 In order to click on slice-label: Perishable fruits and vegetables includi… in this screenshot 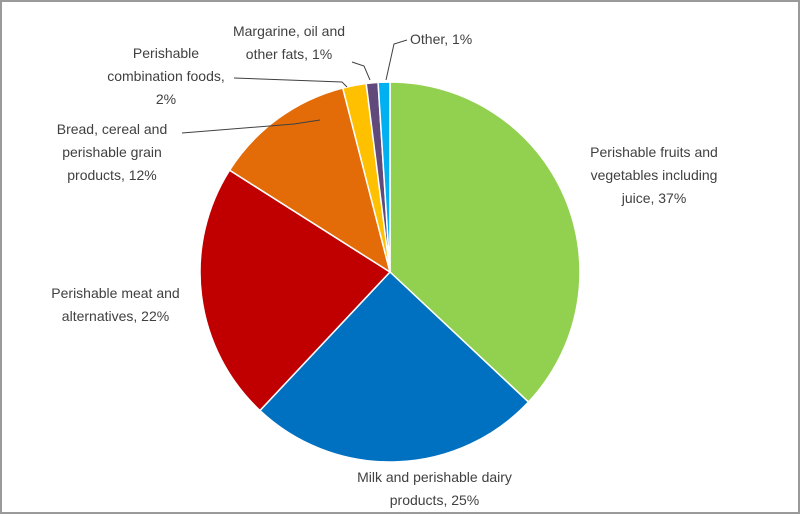, I will do `click(654, 175)`.